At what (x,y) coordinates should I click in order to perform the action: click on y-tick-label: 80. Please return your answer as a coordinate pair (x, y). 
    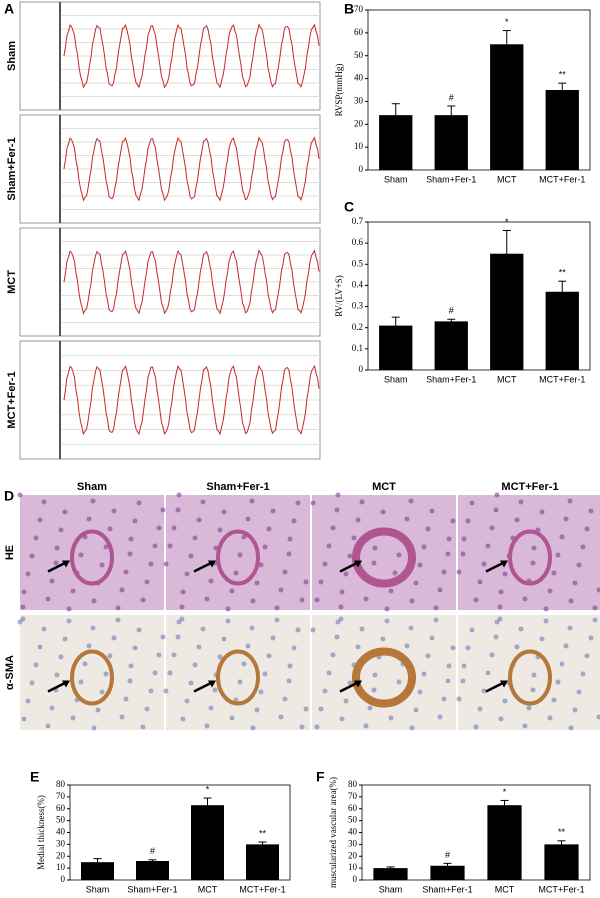
    Looking at the image, I should click on (353, 784).